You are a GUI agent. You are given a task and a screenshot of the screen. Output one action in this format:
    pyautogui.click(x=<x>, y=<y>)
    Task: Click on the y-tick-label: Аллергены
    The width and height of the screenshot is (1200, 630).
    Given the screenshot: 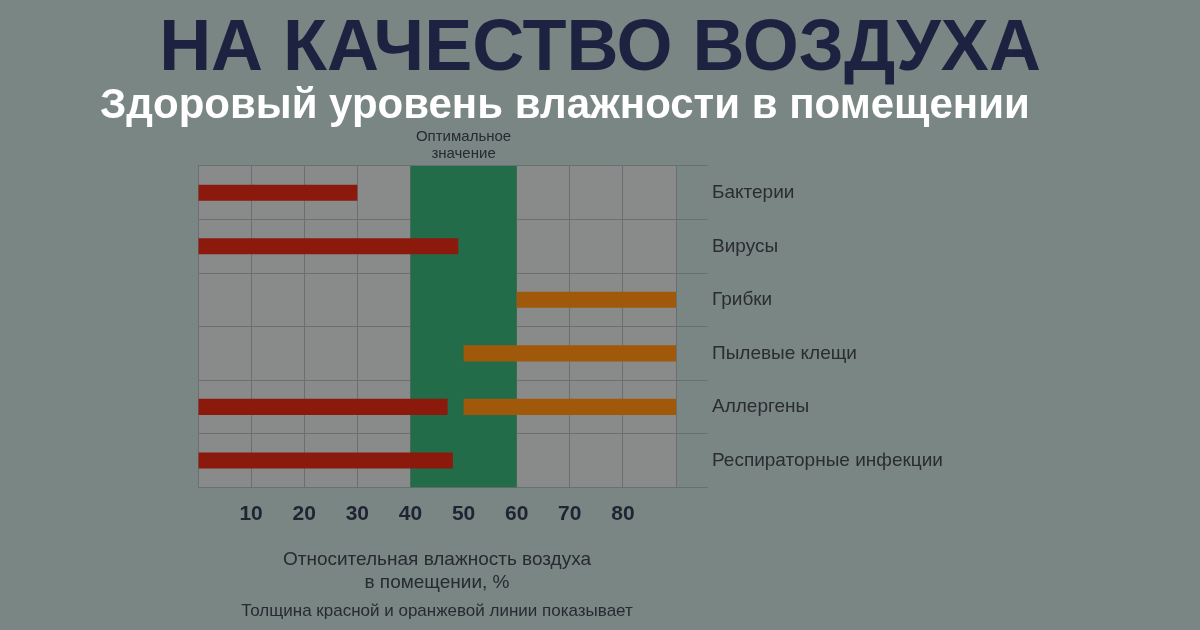 What is the action you would take?
    pyautogui.click(x=761, y=406)
    